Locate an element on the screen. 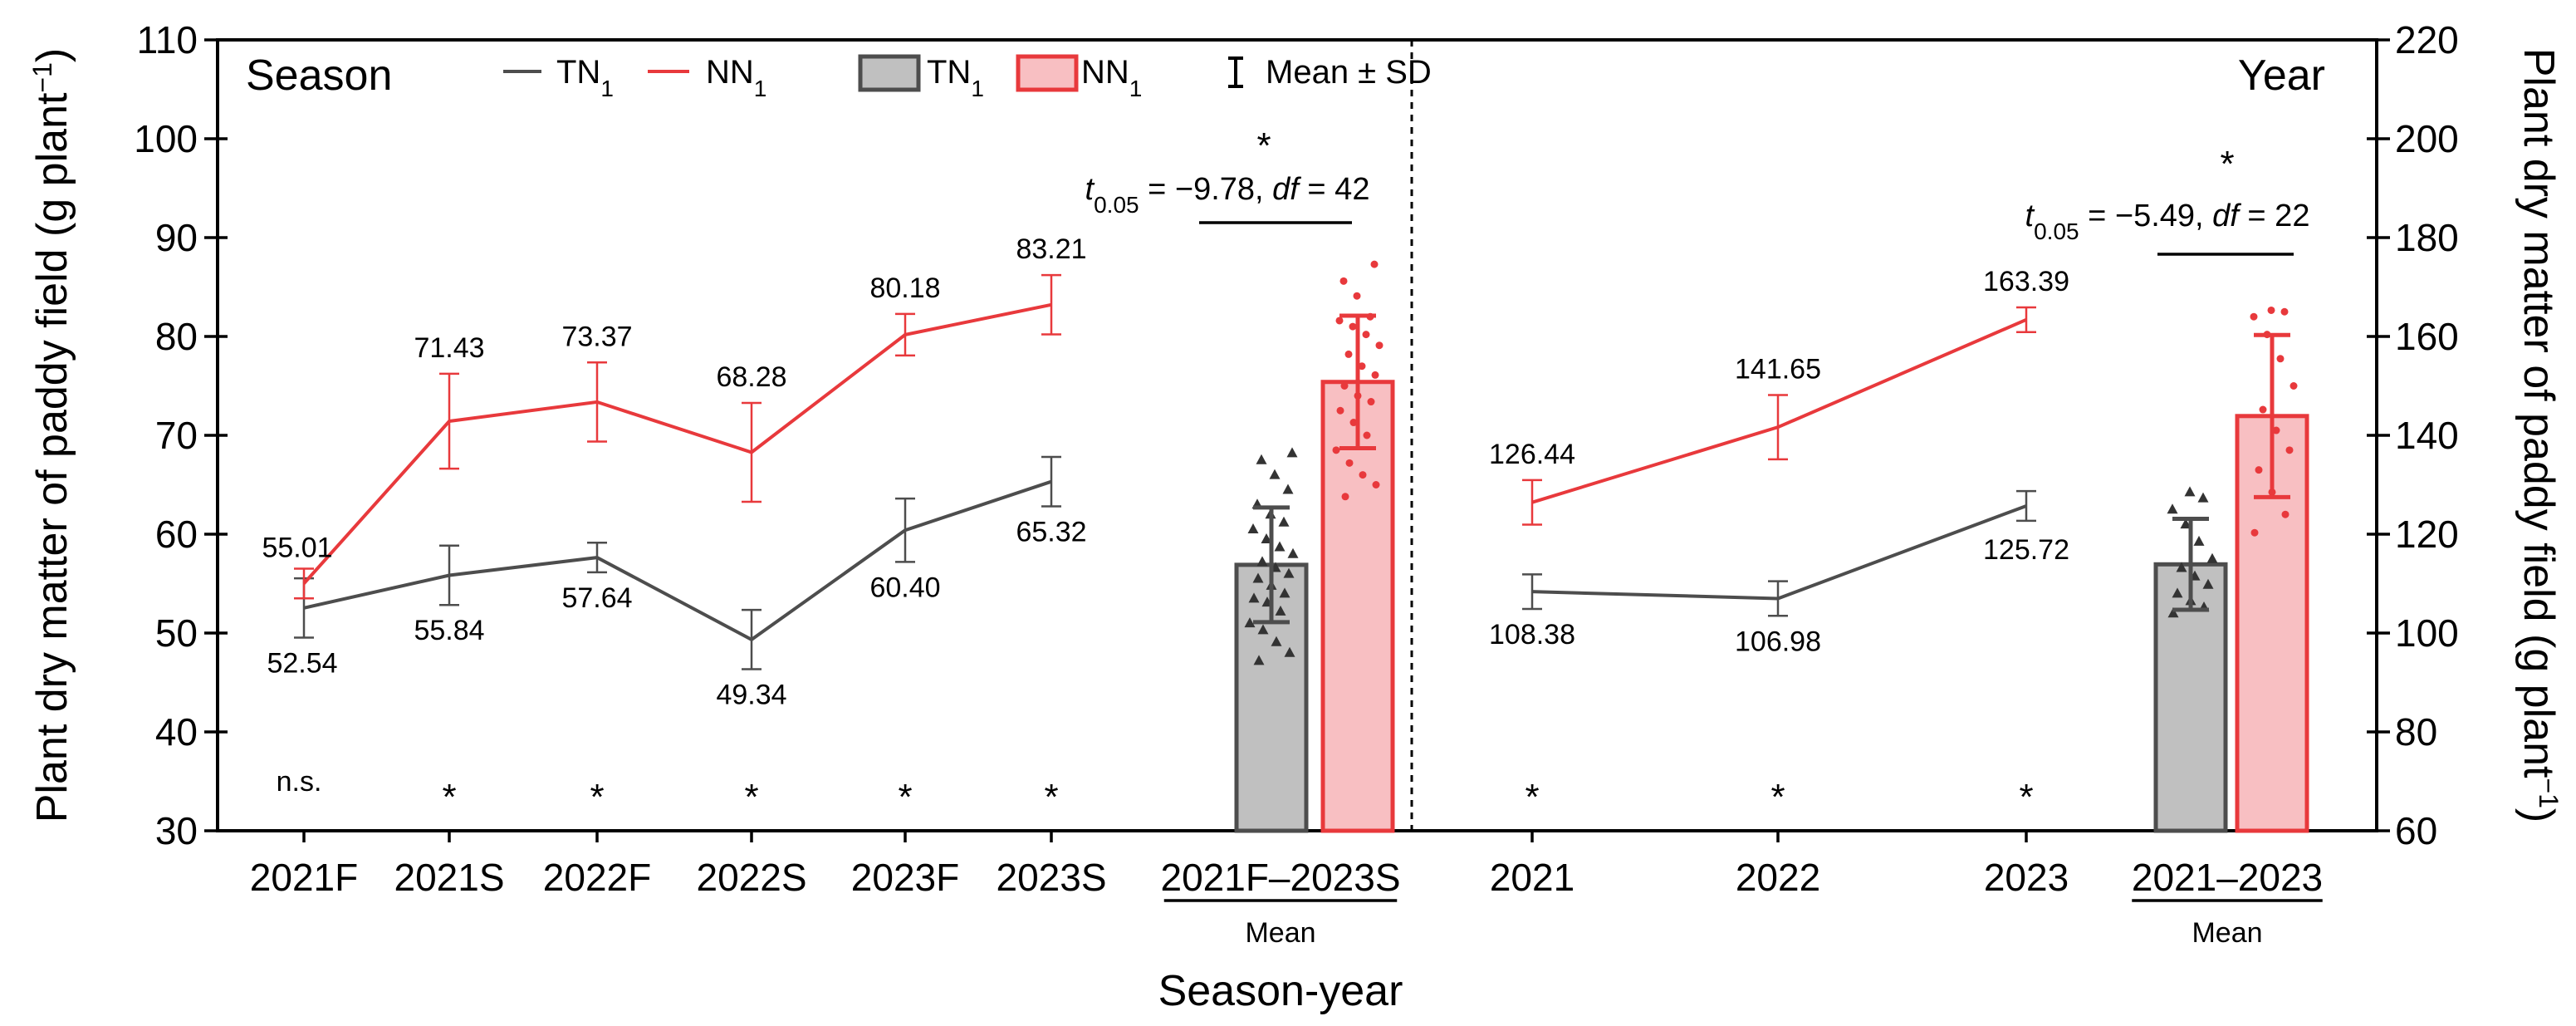  y-left-tick-label: 50 is located at coordinates (176, 633).